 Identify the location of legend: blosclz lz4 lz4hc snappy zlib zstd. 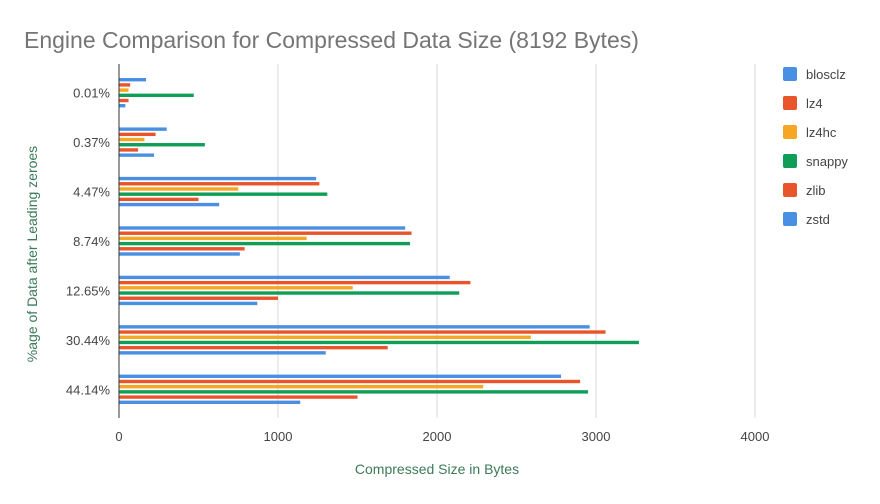
(815, 147).